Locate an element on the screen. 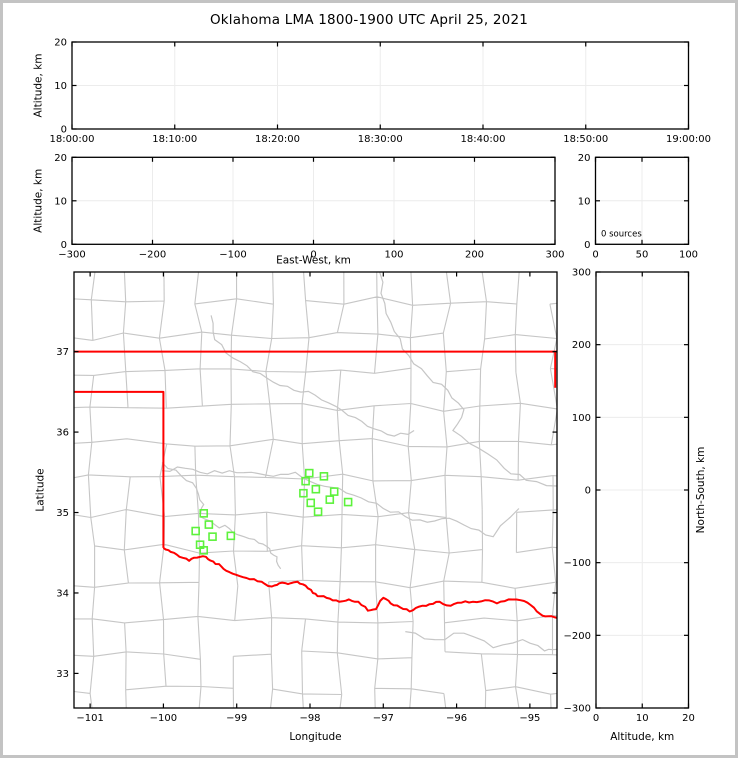 The image size is (738, 758). x-tick-label: −99 is located at coordinates (236, 718).